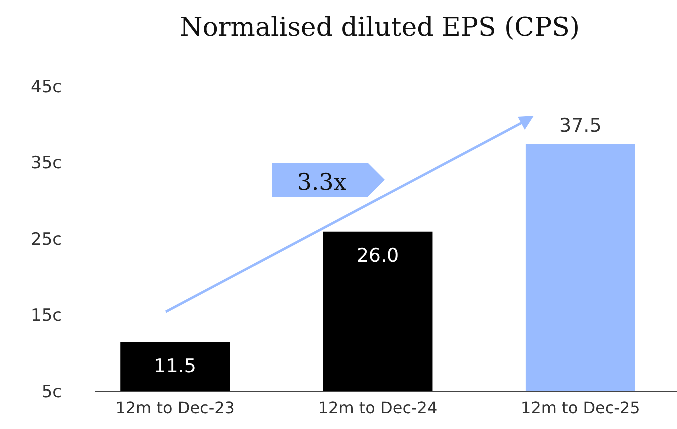 Image resolution: width=677 pixels, height=429 pixels. Describe the element at coordinates (580, 408) in the screenshot. I see `x-tick-label: 12m to Dec-25` at that location.